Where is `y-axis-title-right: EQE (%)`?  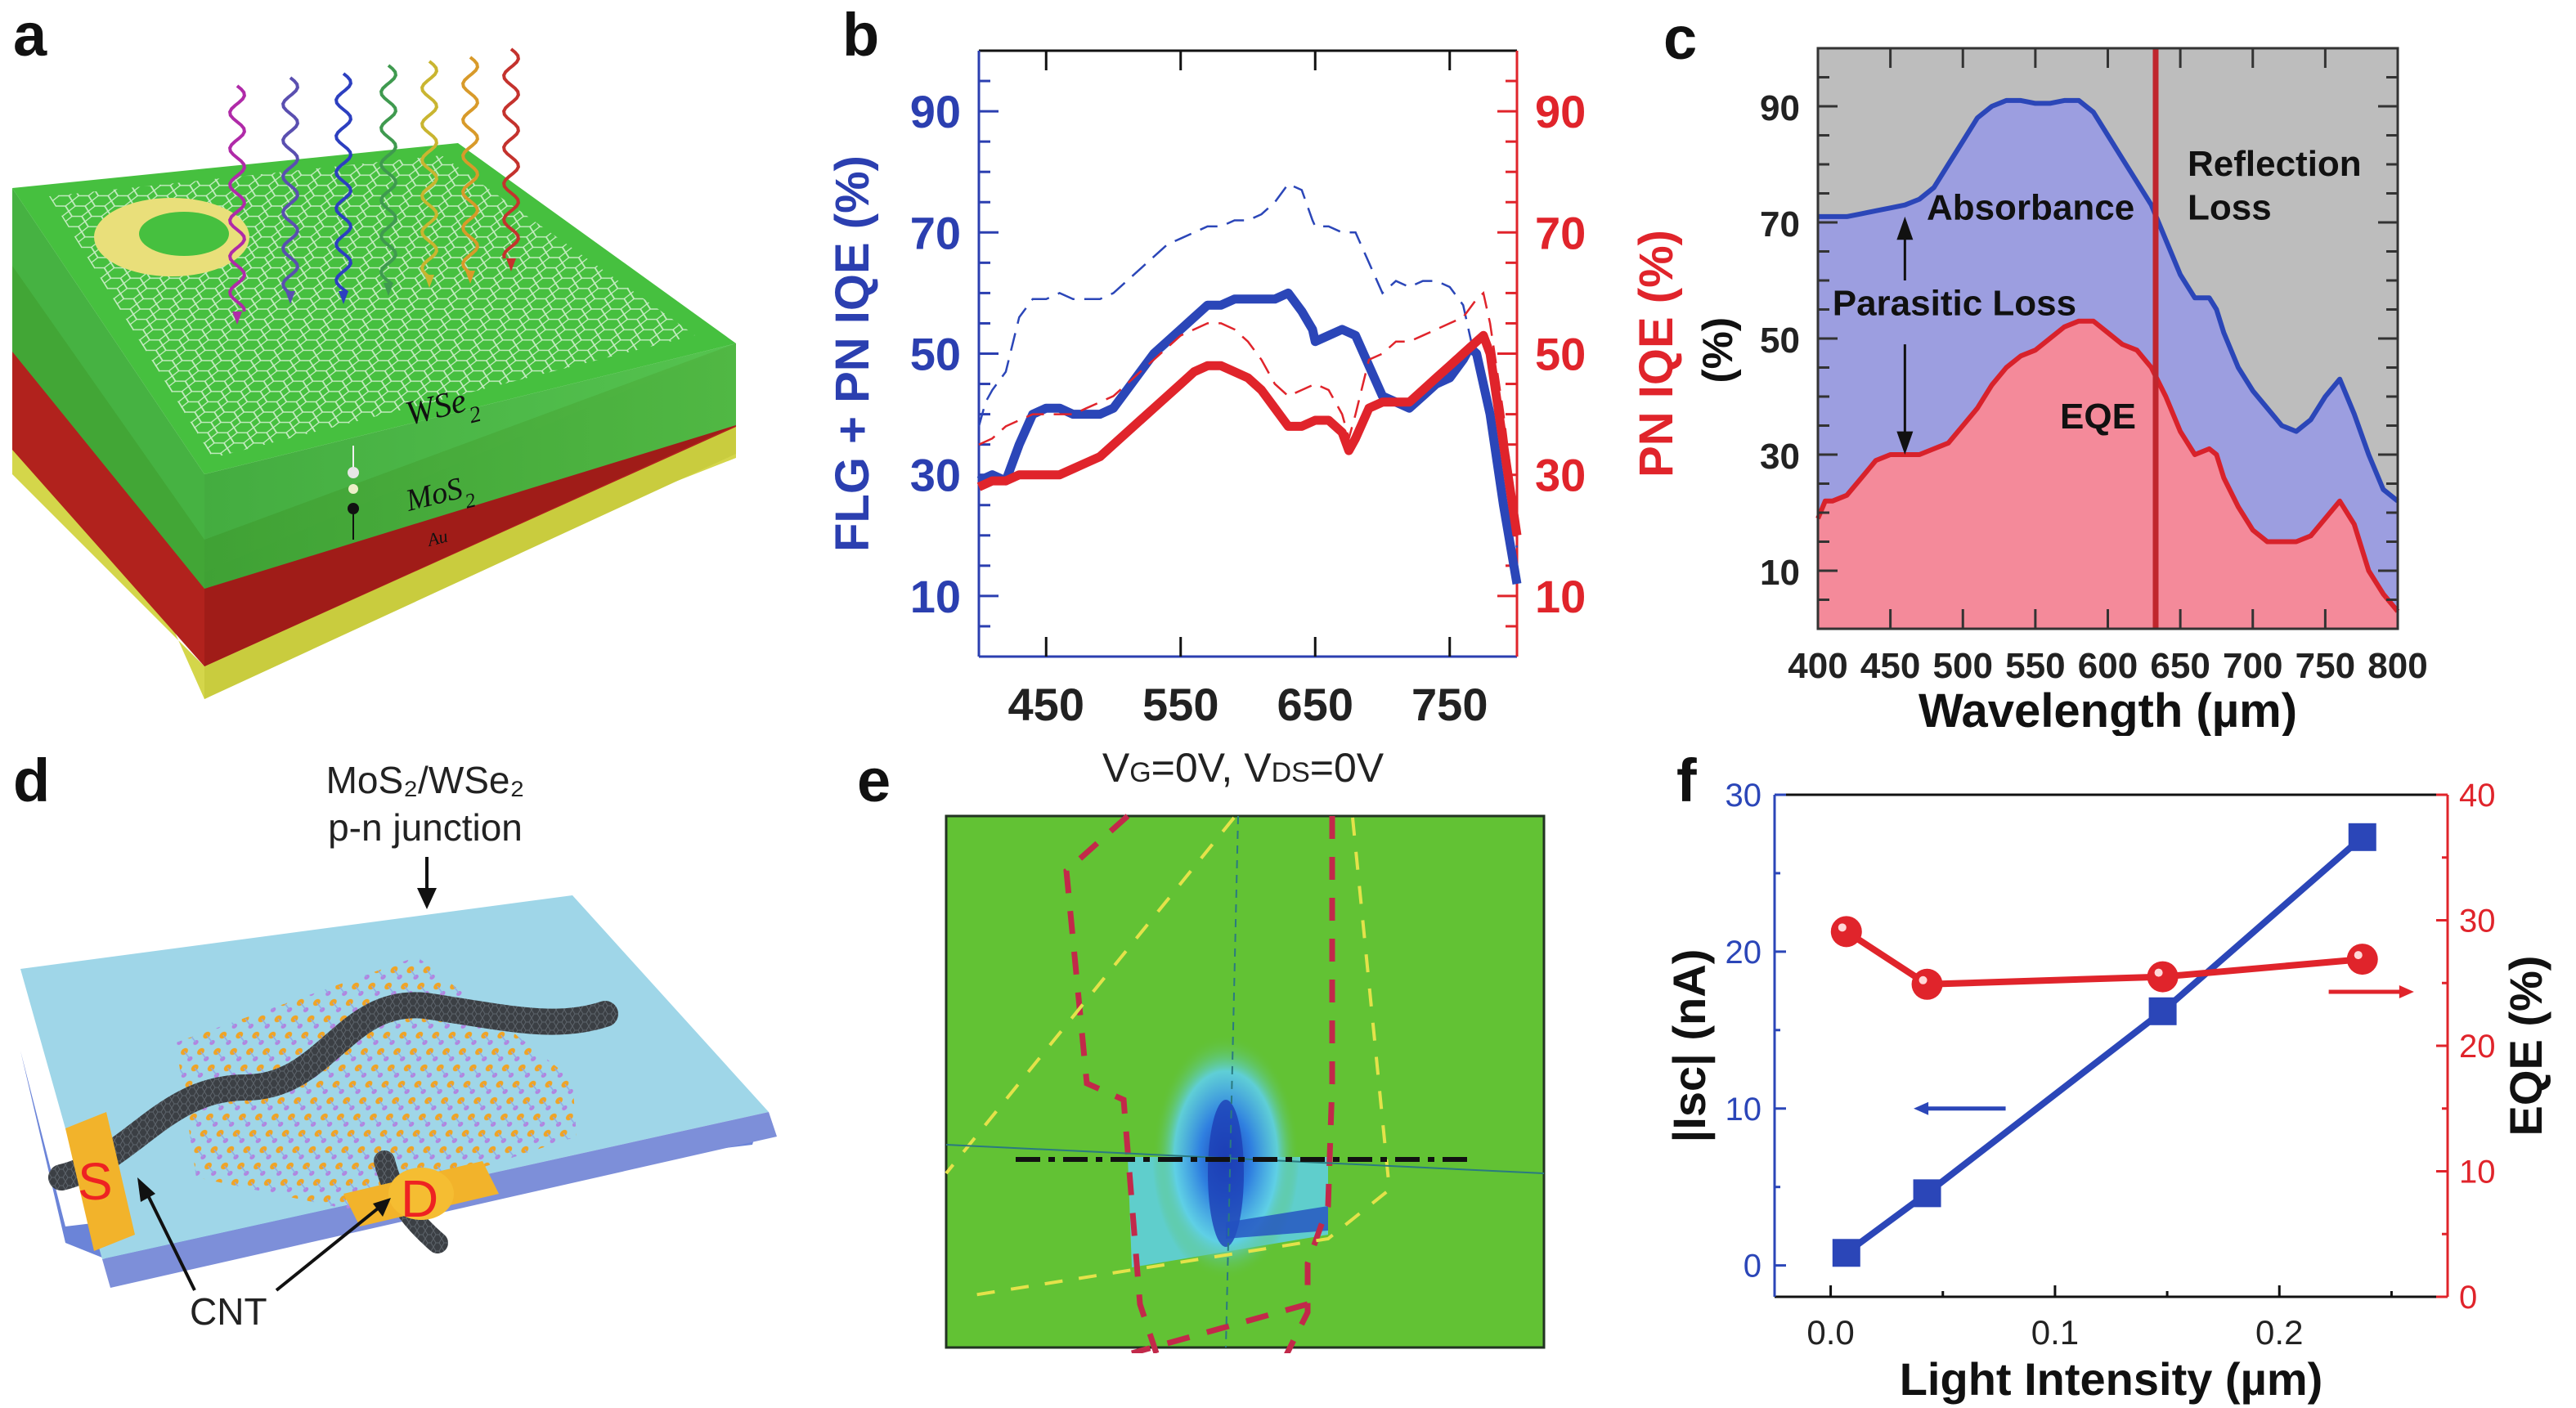 y-axis-title-right: EQE (%) is located at coordinates (2525, 1046).